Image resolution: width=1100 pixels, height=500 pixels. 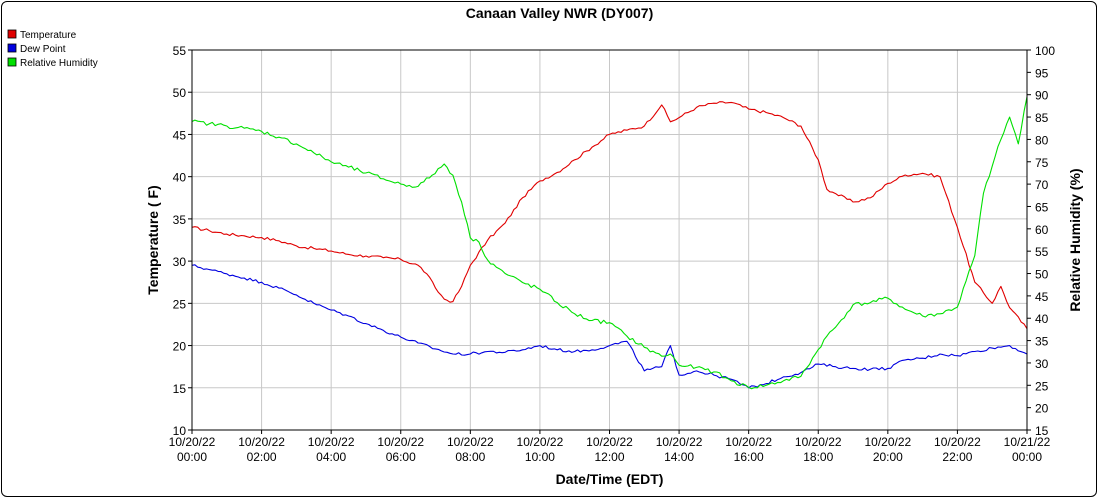 I want to click on y-left-tick-label: 15, so click(x=180, y=389).